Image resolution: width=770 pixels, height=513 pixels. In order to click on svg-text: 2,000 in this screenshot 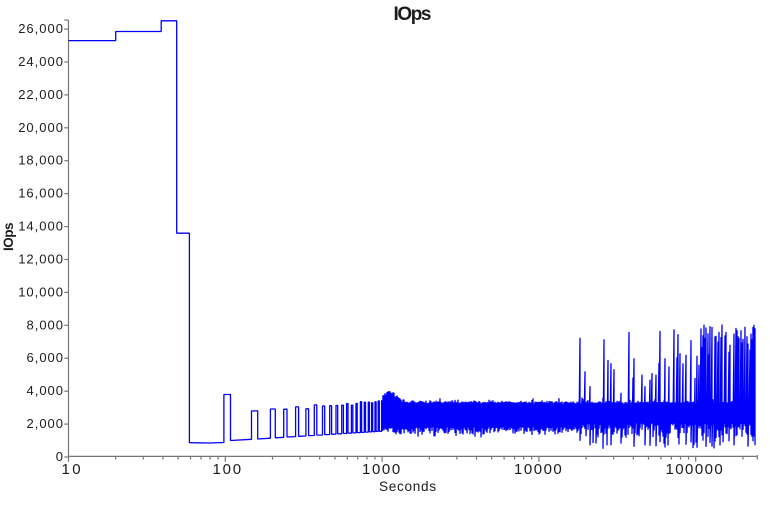, I will do `click(45, 423)`.